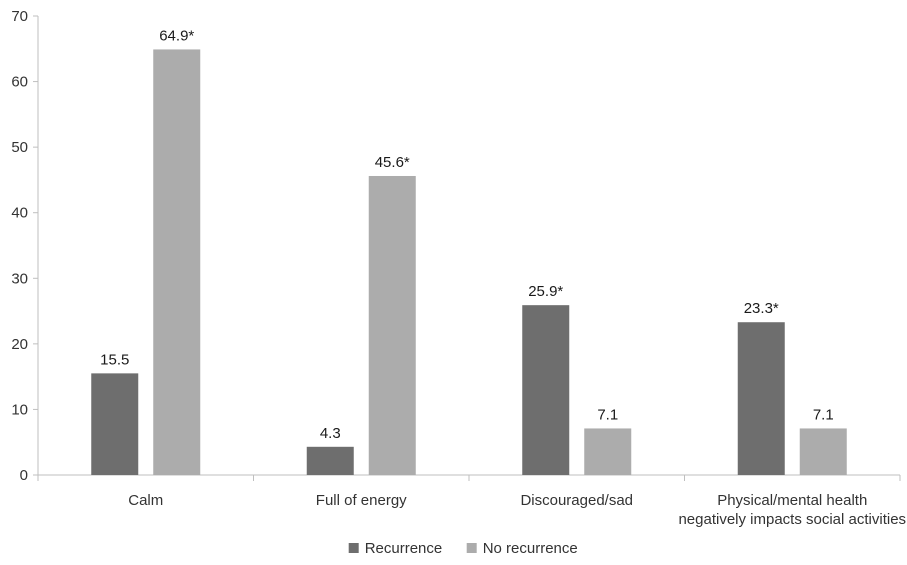 The image size is (907, 565). I want to click on y-tick-label: 20, so click(19, 344).